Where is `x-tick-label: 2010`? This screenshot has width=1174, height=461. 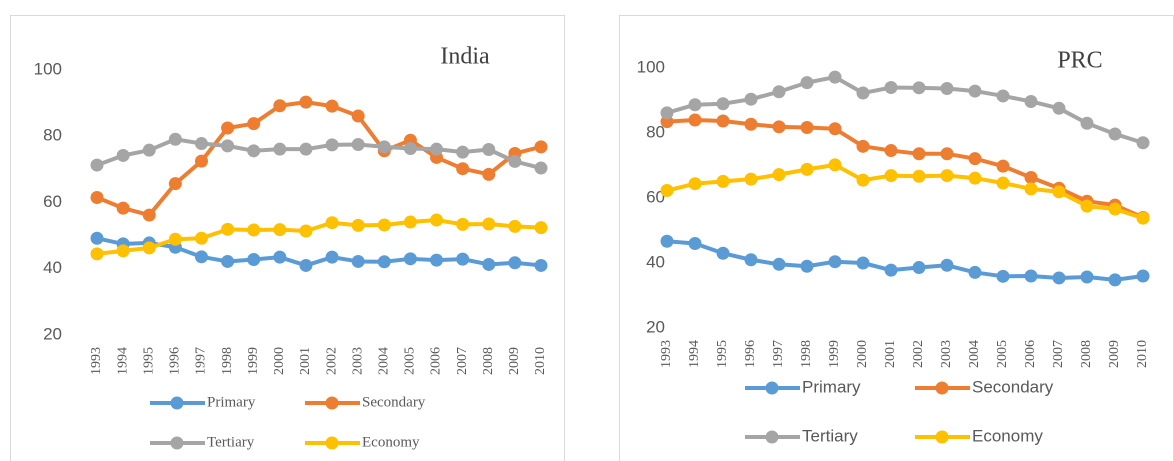
x-tick-label: 2010 is located at coordinates (540, 361).